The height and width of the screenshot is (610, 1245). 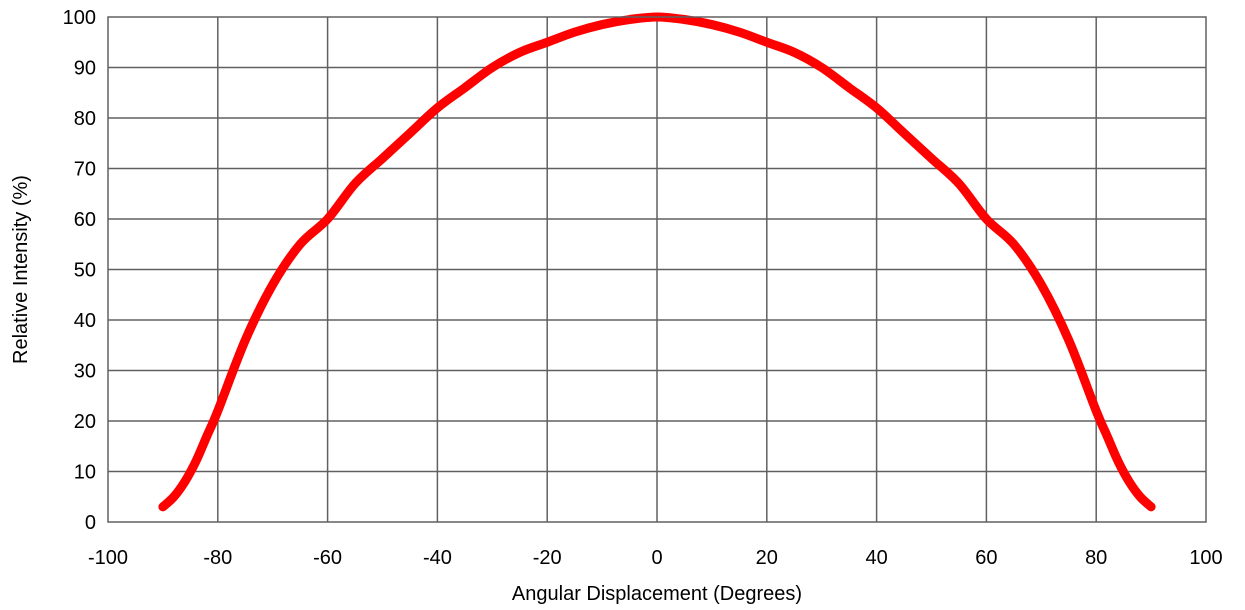 What do you see at coordinates (876, 558) in the screenshot?
I see `x-tick-label: 40` at bounding box center [876, 558].